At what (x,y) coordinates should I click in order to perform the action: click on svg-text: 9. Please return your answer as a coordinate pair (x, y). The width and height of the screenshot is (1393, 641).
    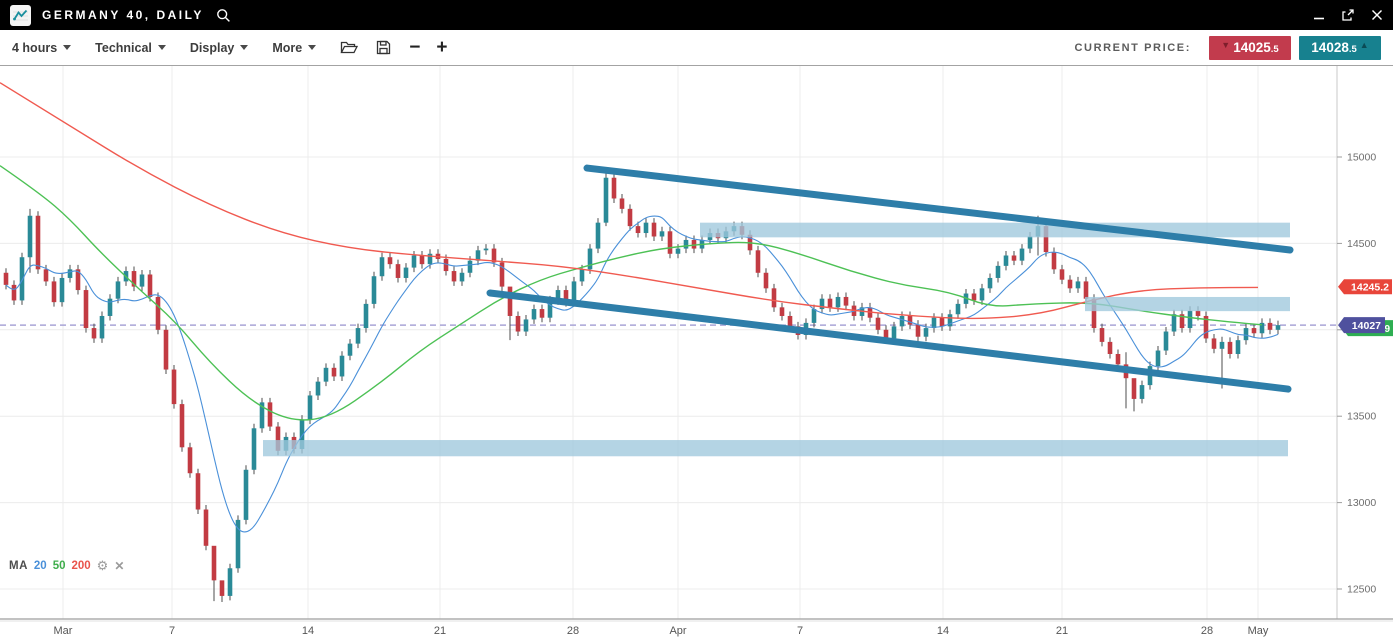
    Looking at the image, I should click on (1387, 329).